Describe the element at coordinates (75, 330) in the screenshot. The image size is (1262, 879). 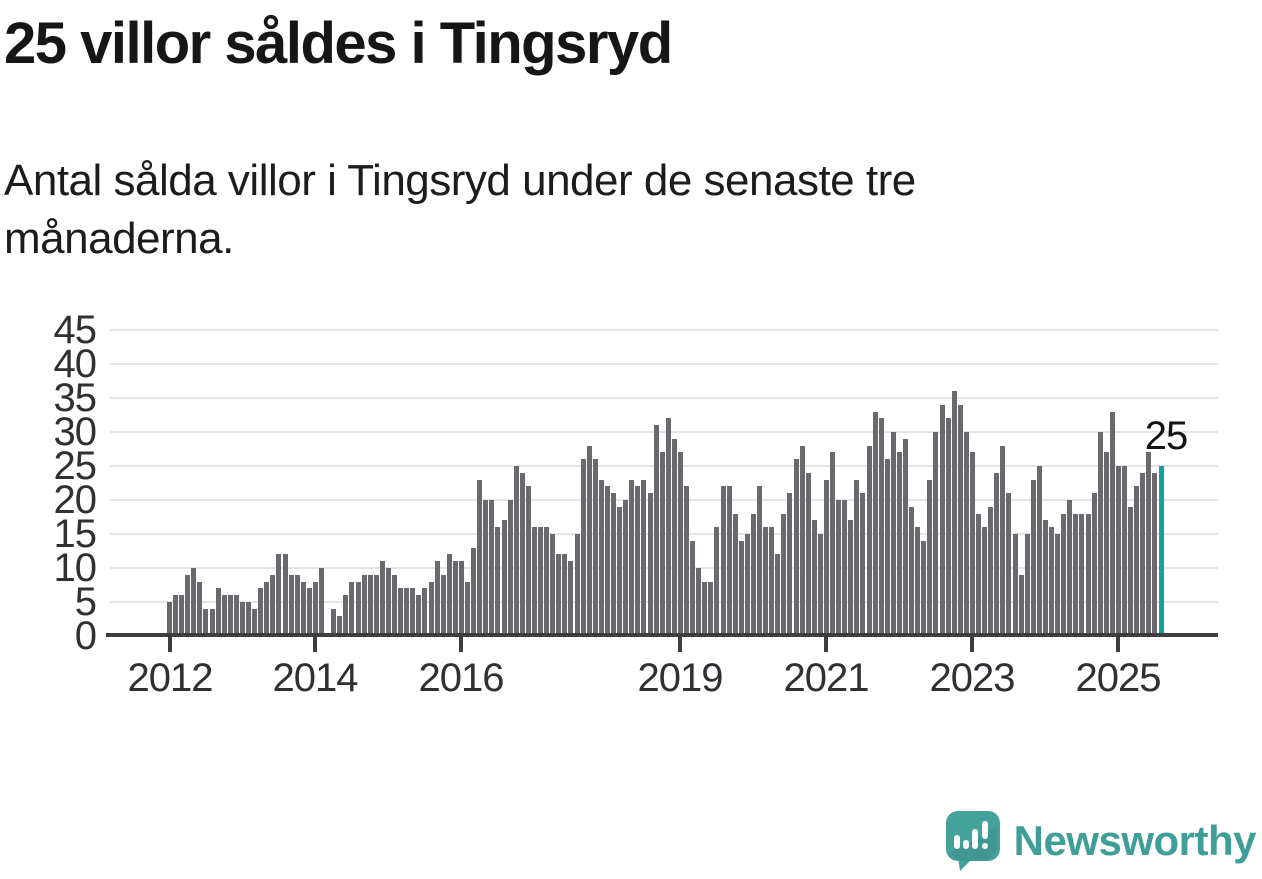
I see `y-axis-tick-label: 45` at that location.